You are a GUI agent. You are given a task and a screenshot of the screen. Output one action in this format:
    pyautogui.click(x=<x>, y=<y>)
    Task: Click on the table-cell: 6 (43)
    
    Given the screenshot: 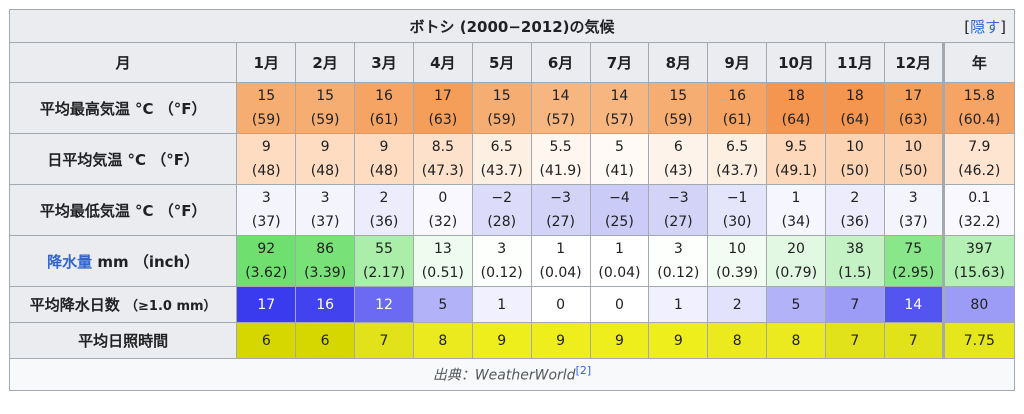 What is the action you would take?
    pyautogui.click(x=678, y=159)
    